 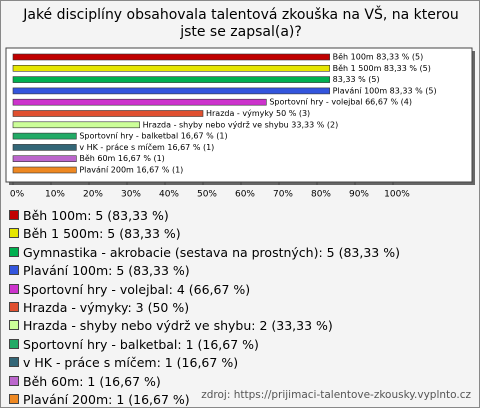 I want to click on legend-entry: Běh 100m: 5 (83,33 %), so click(x=204, y=216).